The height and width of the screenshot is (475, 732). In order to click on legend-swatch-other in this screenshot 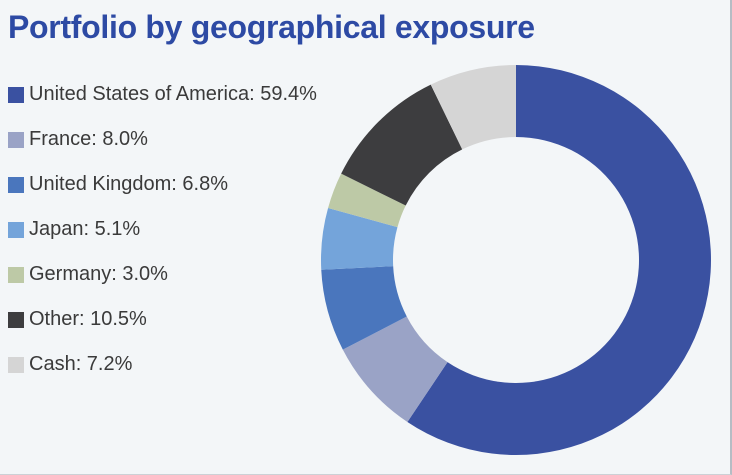, I will do `click(16, 319)`.